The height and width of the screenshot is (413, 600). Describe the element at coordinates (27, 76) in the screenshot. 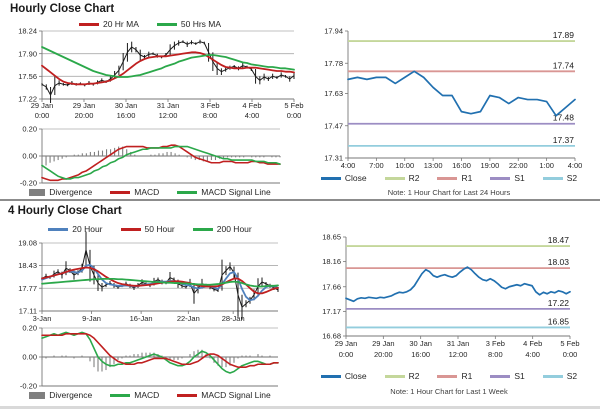

I see `svg-text: 17.56` at that location.